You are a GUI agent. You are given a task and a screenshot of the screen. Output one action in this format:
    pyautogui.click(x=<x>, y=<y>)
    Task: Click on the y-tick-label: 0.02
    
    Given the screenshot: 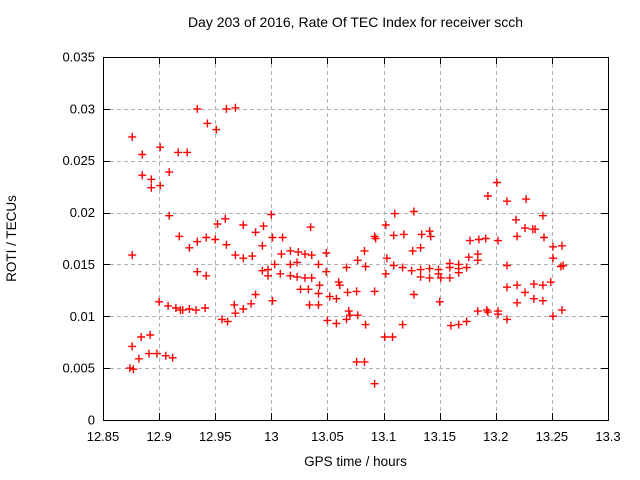 What is the action you would take?
    pyautogui.click(x=82, y=212)
    